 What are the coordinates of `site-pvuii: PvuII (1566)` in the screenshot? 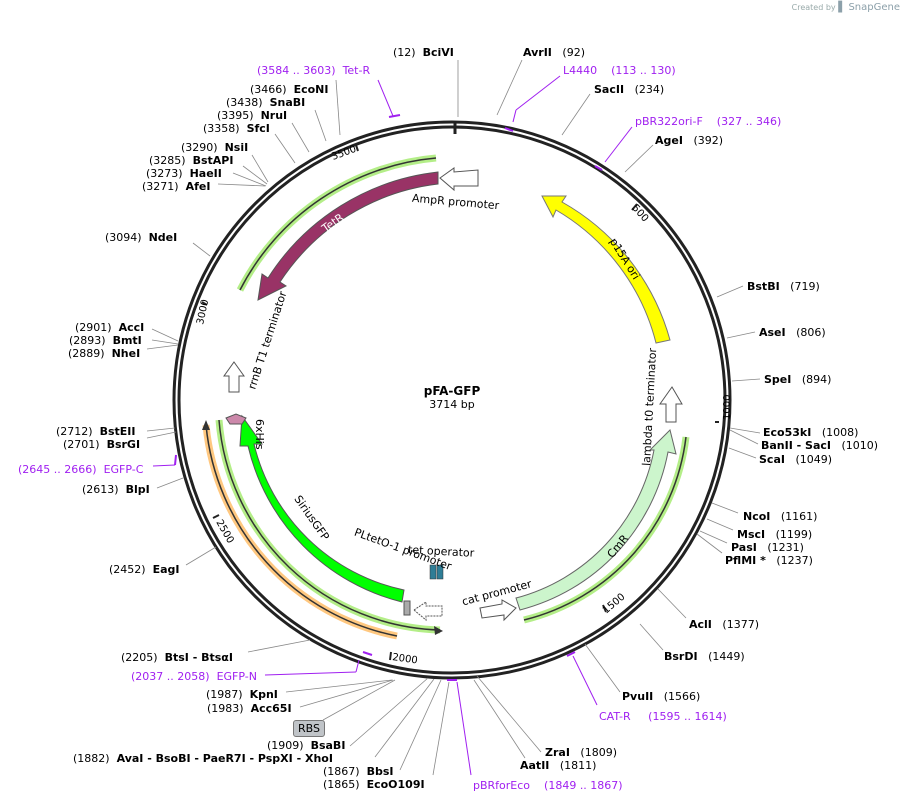 It's located at (661, 696).